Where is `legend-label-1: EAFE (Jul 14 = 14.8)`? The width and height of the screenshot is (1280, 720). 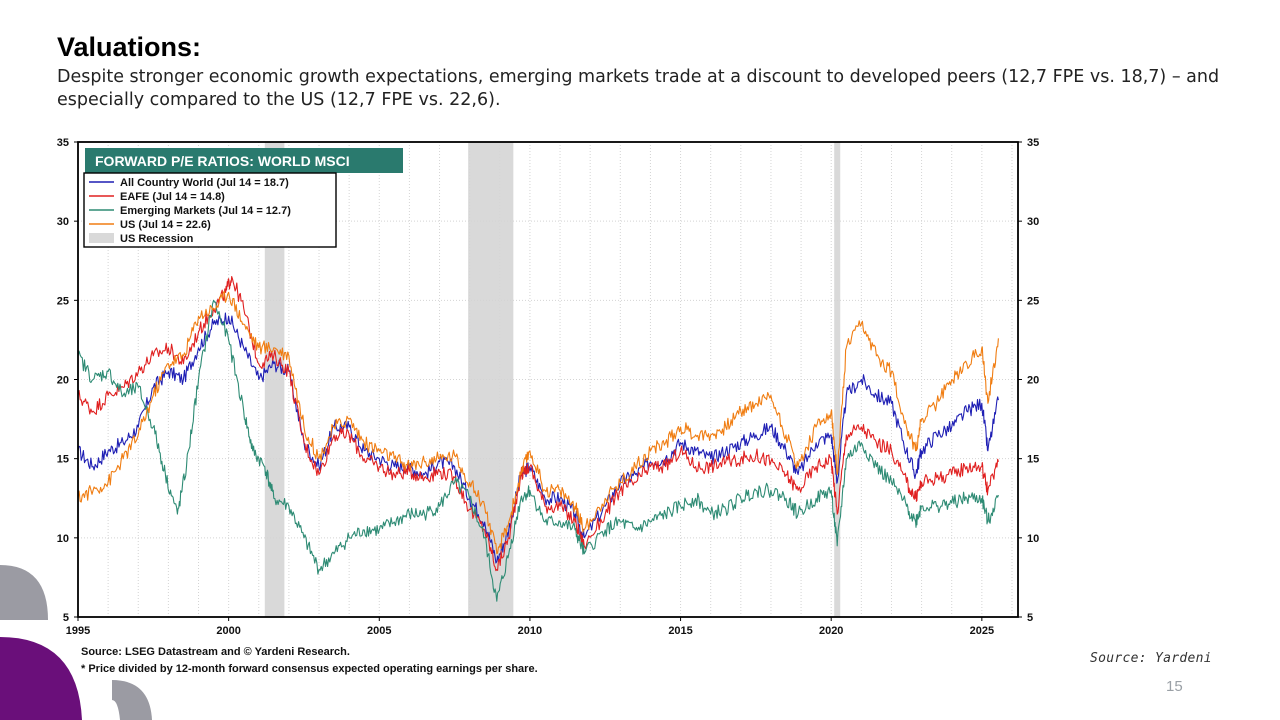 legend-label-1: EAFE (Jul 14 = 14.8) is located at coordinates (172, 197).